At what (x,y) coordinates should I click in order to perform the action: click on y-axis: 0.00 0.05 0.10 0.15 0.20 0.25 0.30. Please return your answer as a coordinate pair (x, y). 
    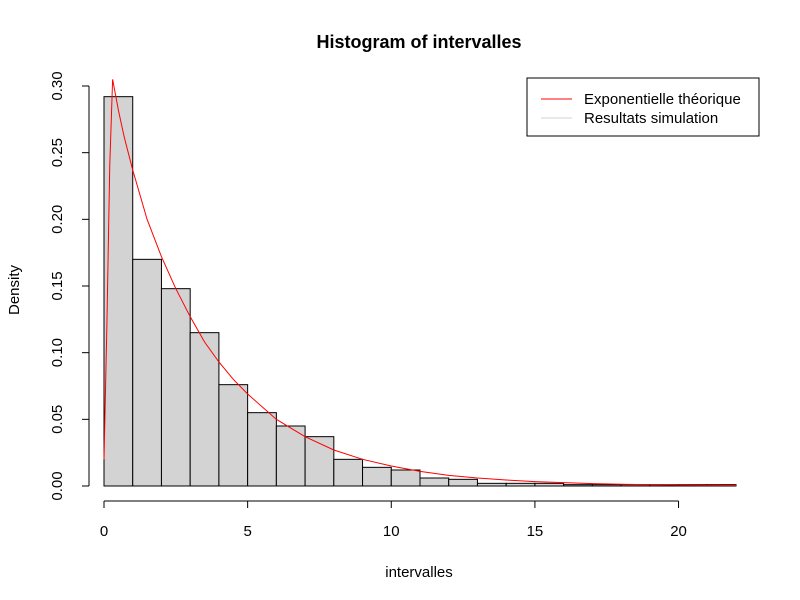
    Looking at the image, I should click on (69, 286).